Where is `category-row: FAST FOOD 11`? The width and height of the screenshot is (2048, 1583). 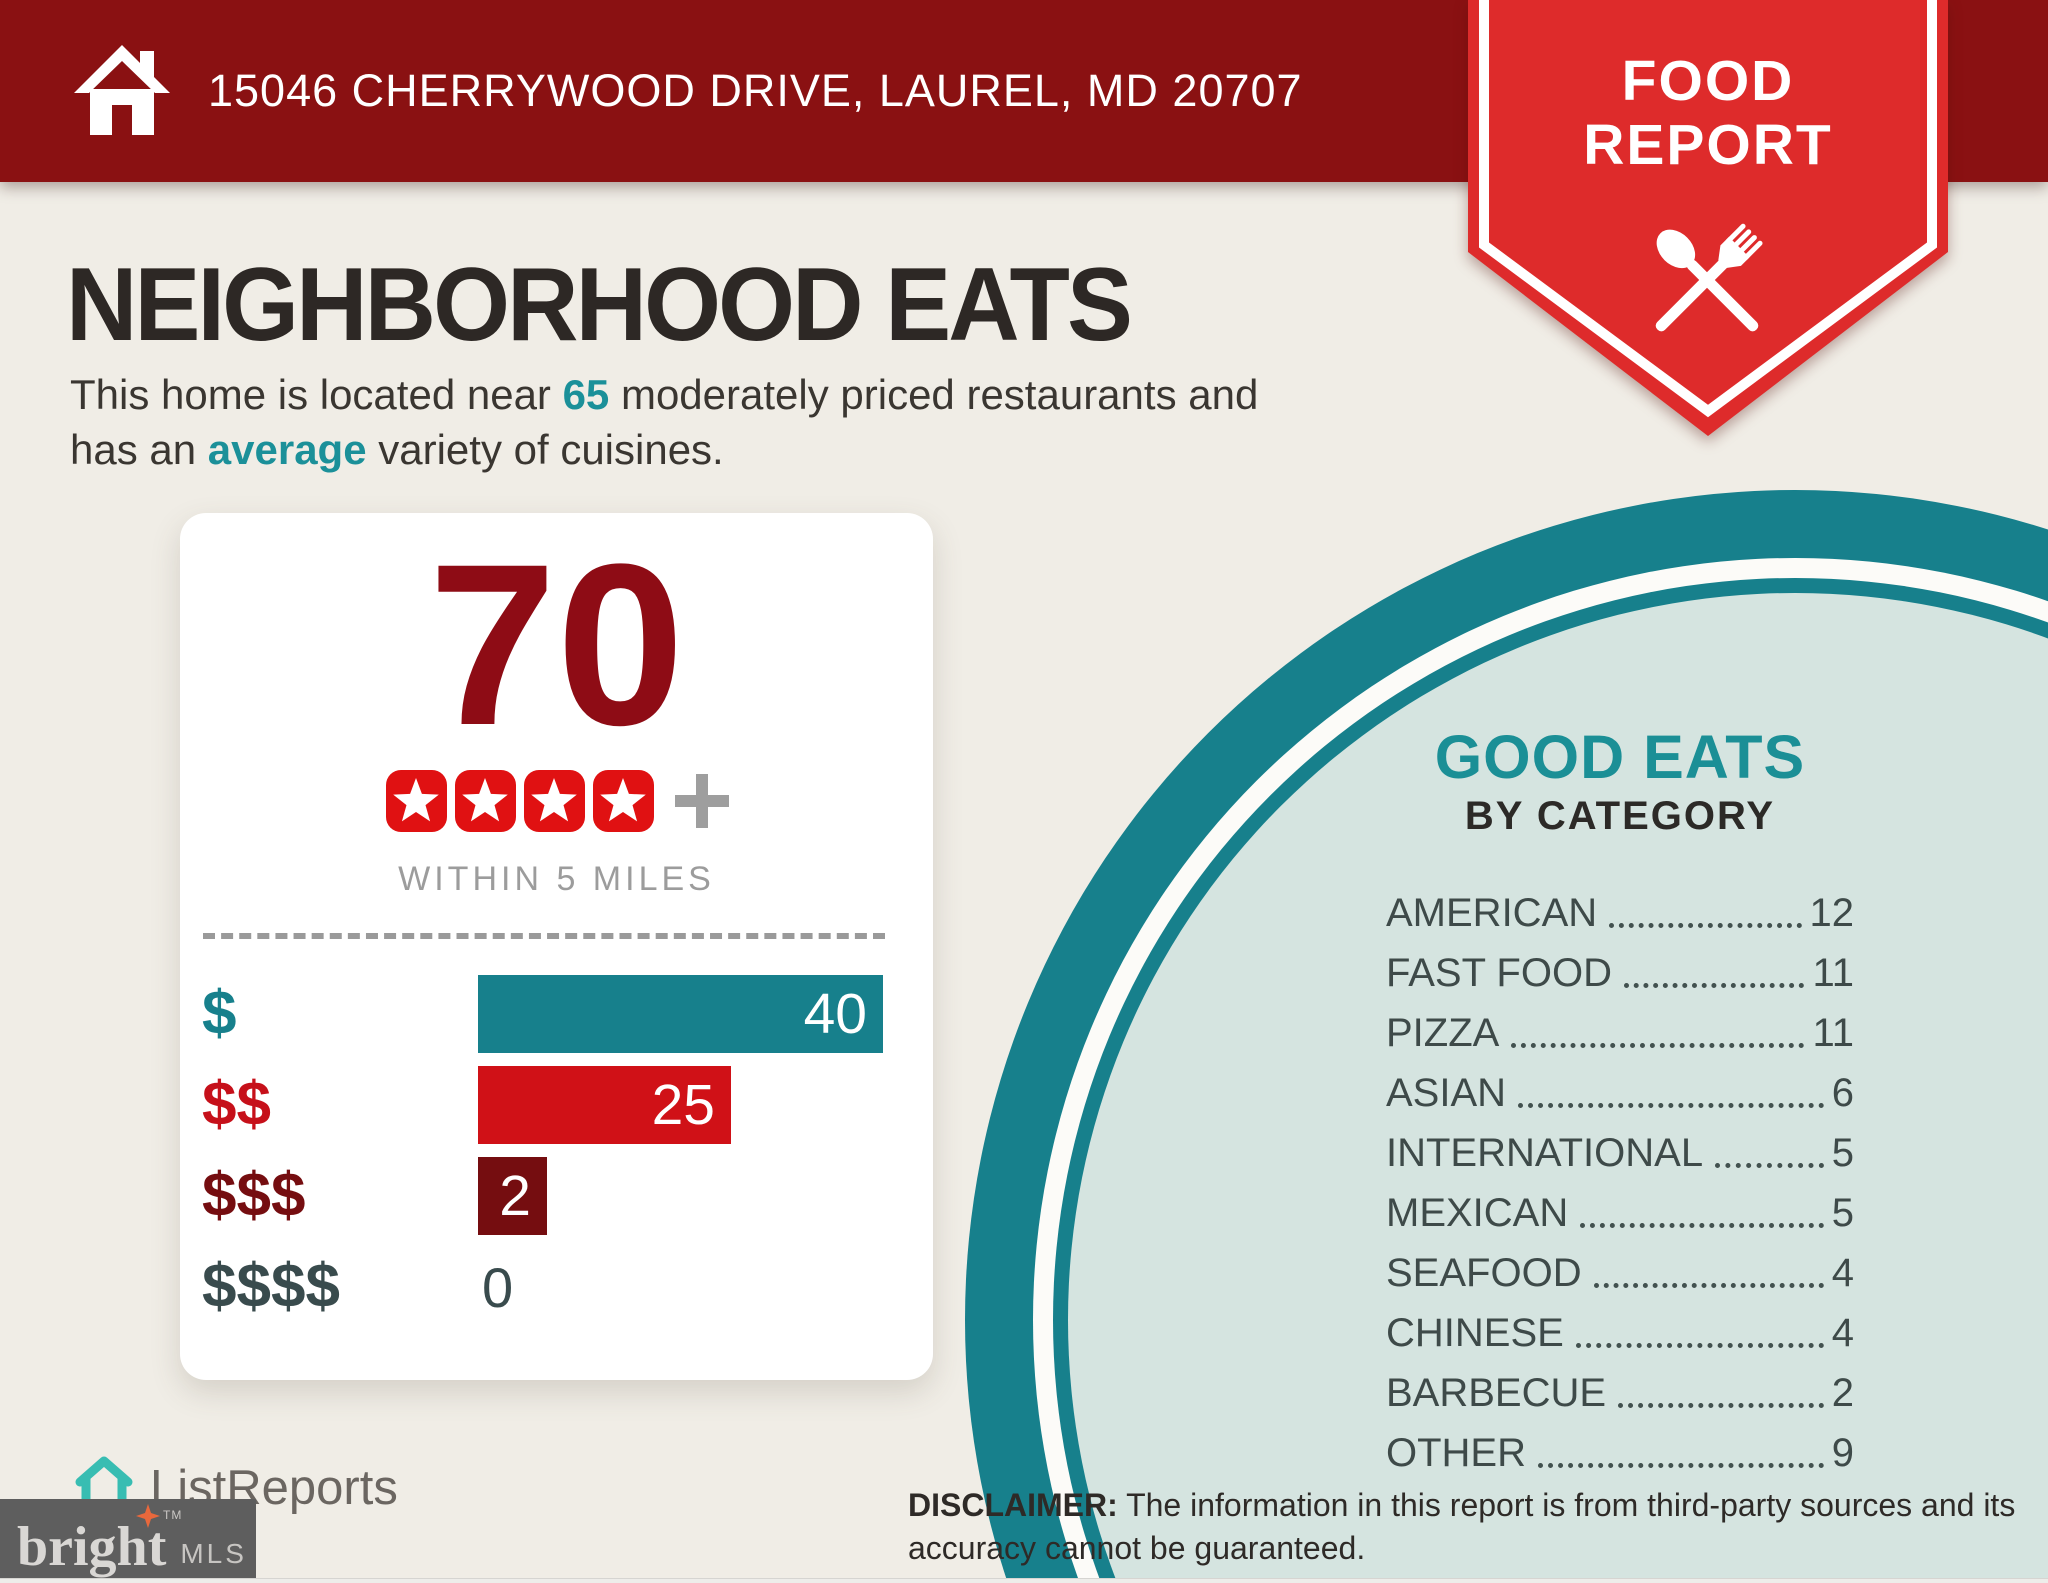
category-row: FAST FOOD 11 is located at coordinates (1620, 973).